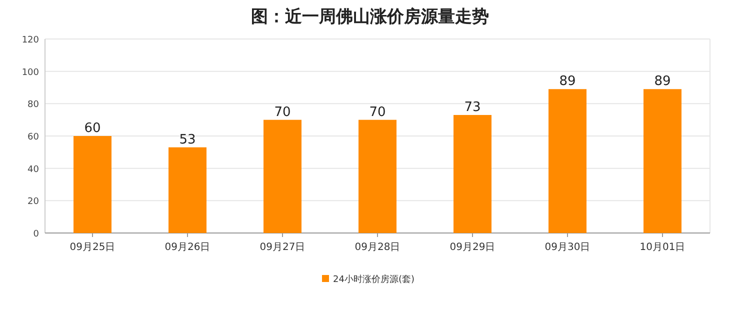  Describe the element at coordinates (187, 247) in the screenshot. I see `x-tick-label: 09月26日` at that location.